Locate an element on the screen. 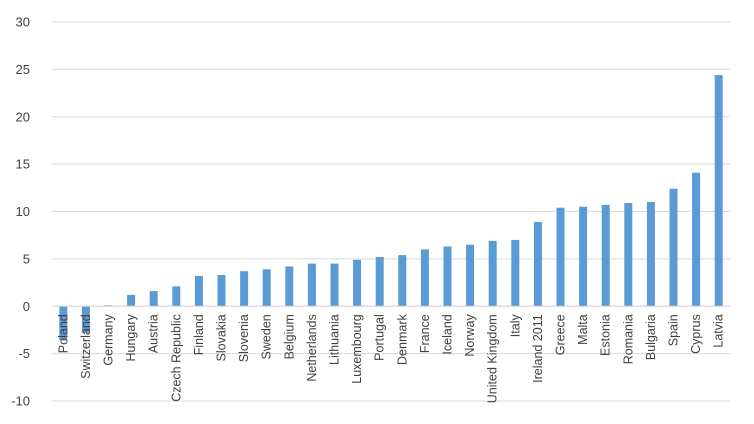  category-label: Poland is located at coordinates (63, 333).